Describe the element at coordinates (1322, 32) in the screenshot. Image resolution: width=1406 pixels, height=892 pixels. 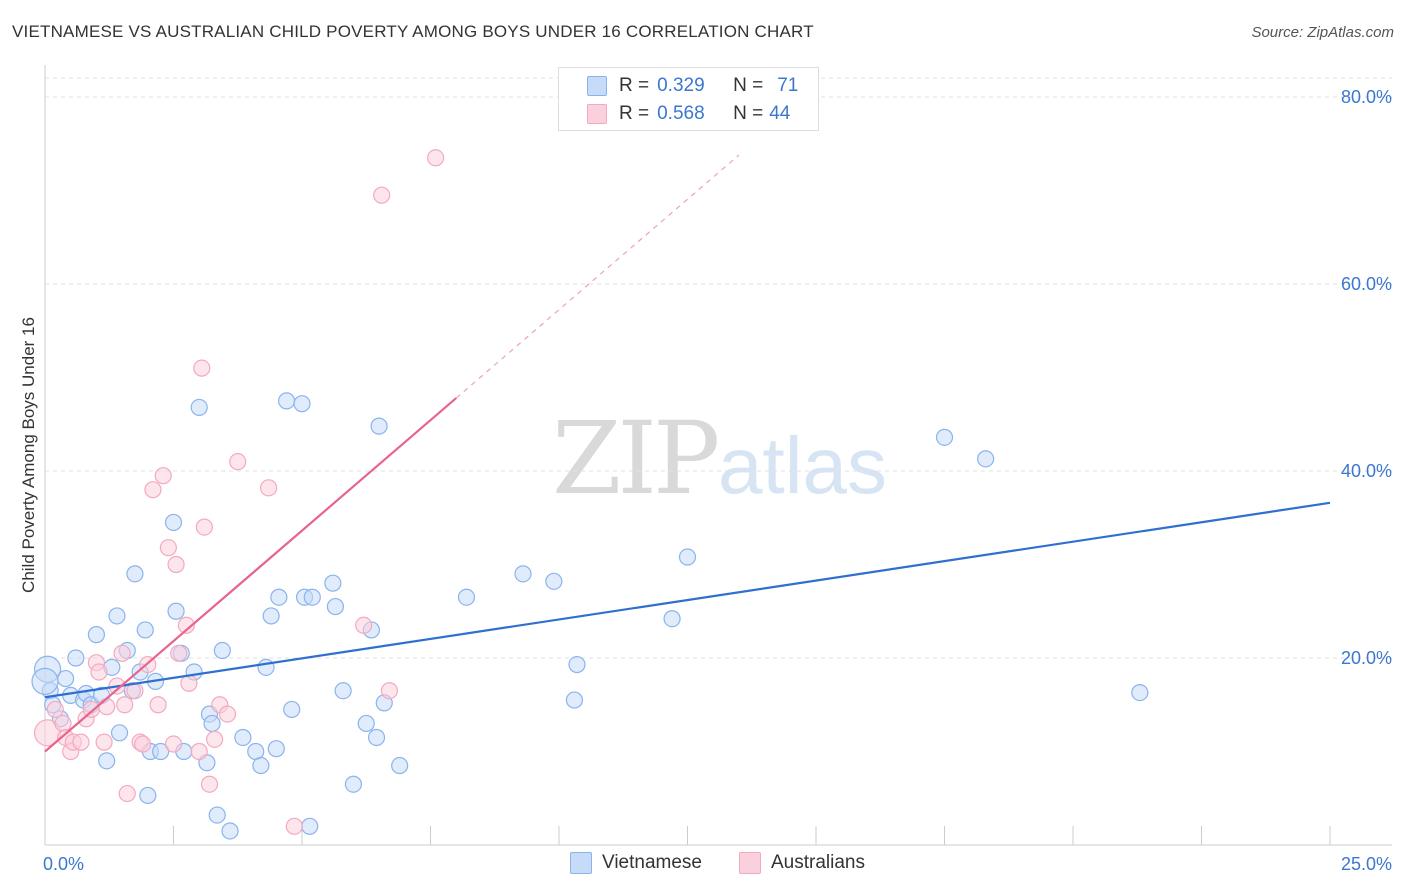
I see `source-label: Source: ZipAtlas.com` at that location.